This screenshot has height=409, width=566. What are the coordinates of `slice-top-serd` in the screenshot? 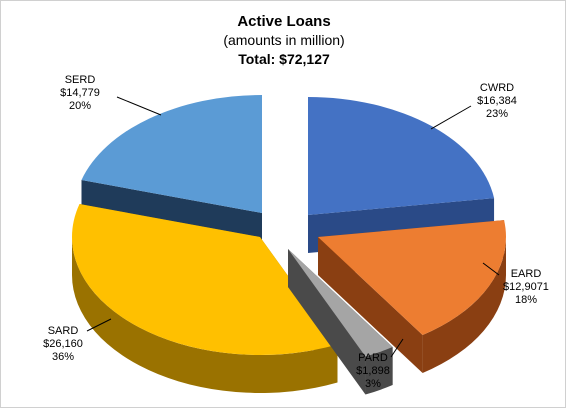 It's located at (172, 154).